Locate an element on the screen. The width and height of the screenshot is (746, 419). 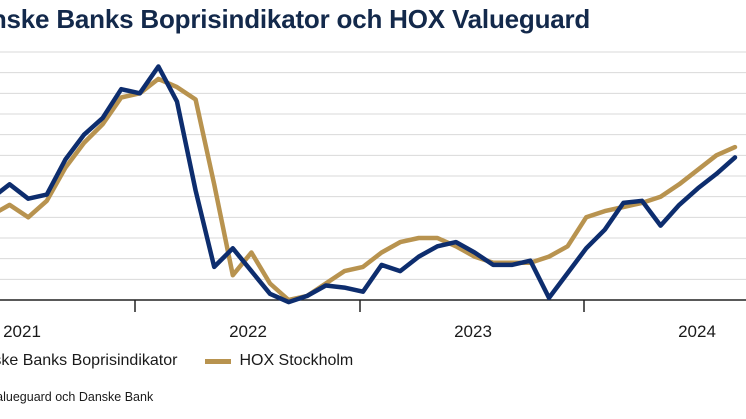
legend-item-hox: HOX Stockholm is located at coordinates (279, 361).